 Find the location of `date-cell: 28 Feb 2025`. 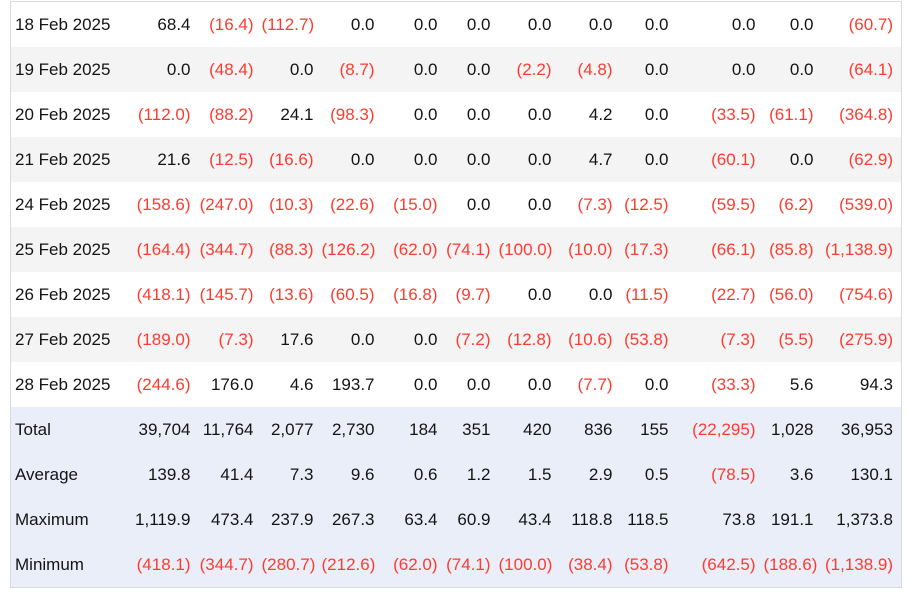

date-cell: 28 Feb 2025 is located at coordinates (63, 384).